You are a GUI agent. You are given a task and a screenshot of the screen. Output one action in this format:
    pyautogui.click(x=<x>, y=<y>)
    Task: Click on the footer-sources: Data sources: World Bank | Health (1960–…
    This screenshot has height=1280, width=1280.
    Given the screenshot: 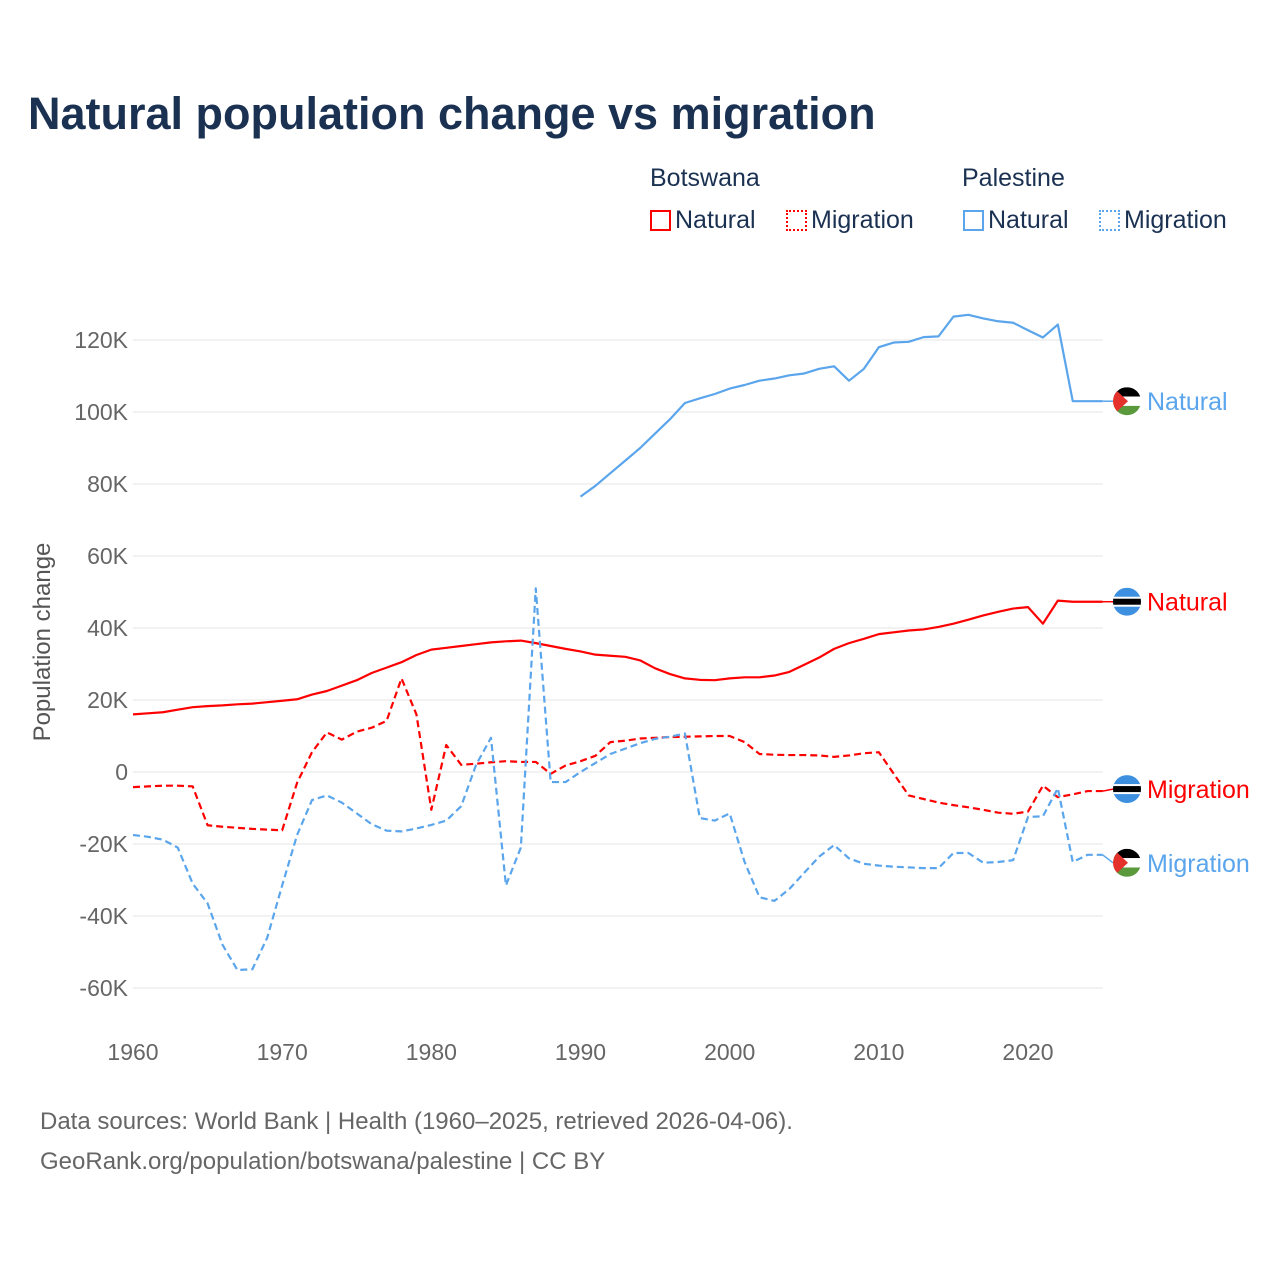 What is the action you would take?
    pyautogui.click(x=416, y=1121)
    